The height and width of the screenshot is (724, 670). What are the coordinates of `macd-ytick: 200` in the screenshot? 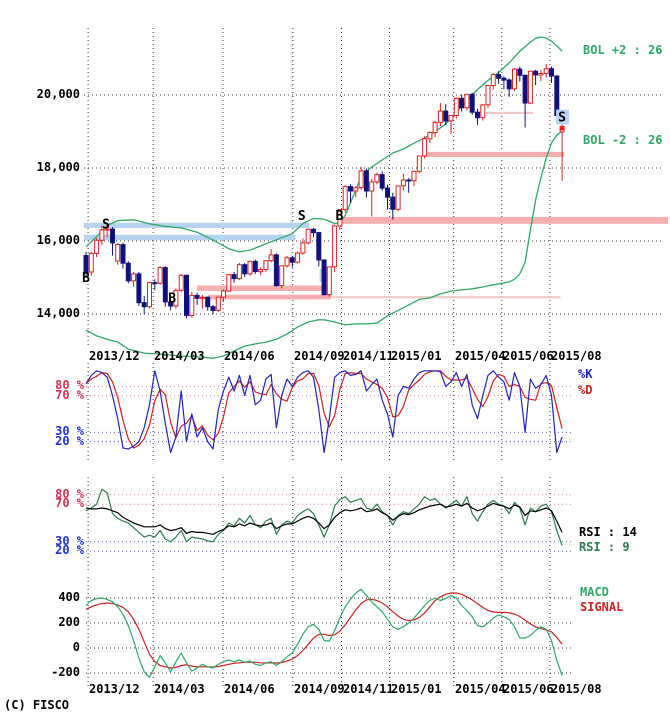 It's located at (69, 622).